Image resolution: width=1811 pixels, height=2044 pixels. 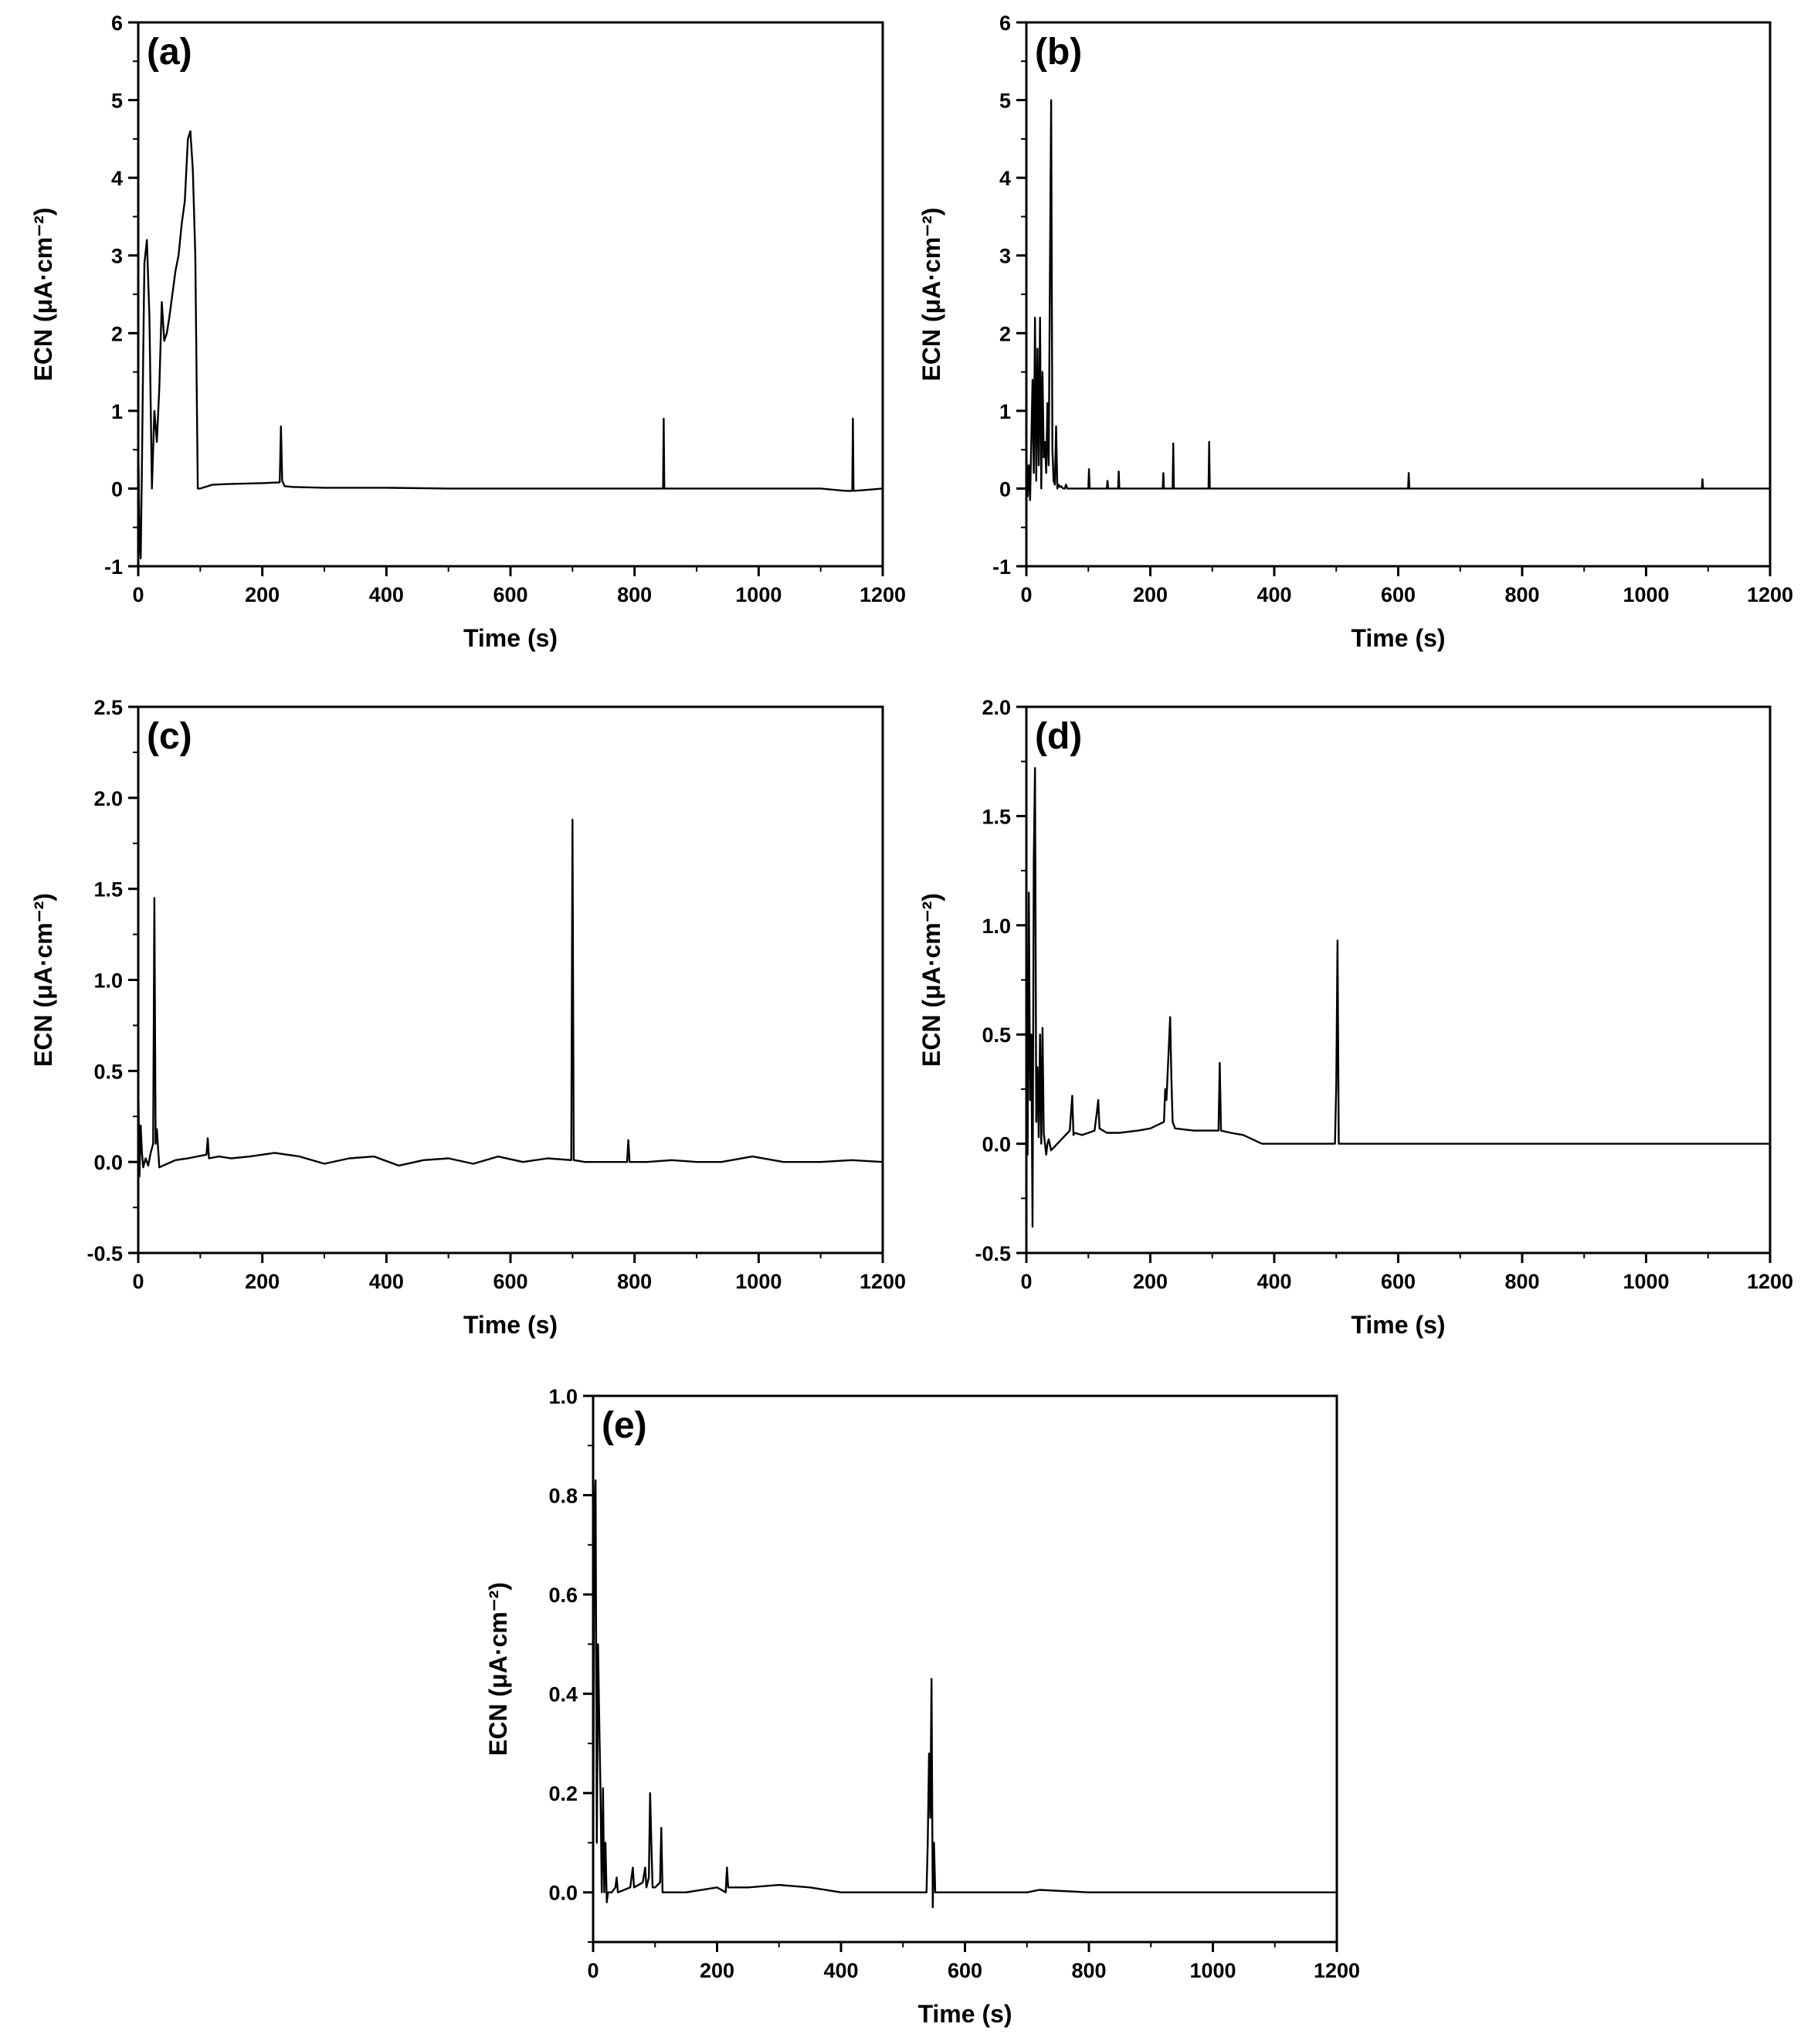 I want to click on y-tick-label: 0.2, so click(x=563, y=1793).